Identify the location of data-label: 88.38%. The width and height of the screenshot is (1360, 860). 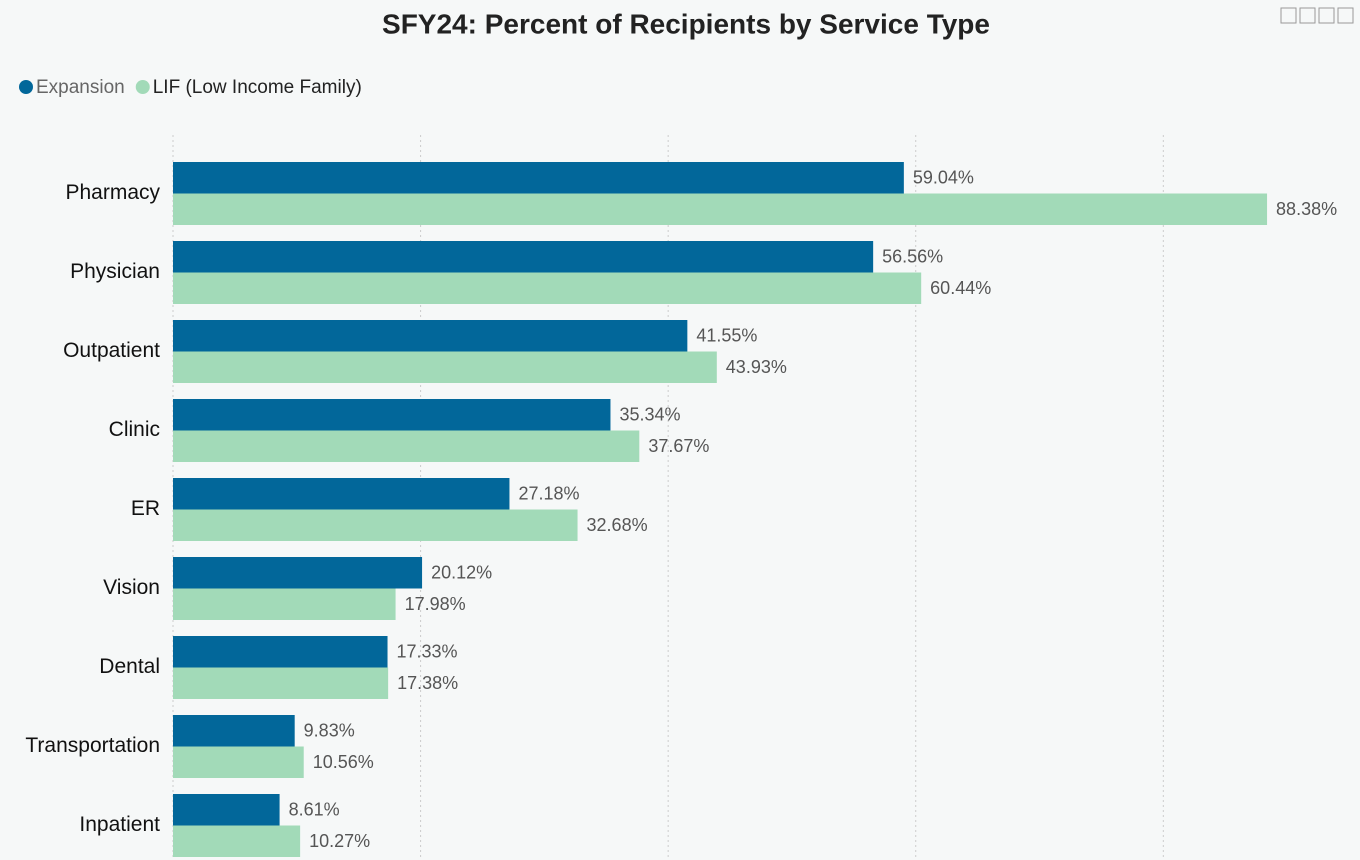
(1306, 209).